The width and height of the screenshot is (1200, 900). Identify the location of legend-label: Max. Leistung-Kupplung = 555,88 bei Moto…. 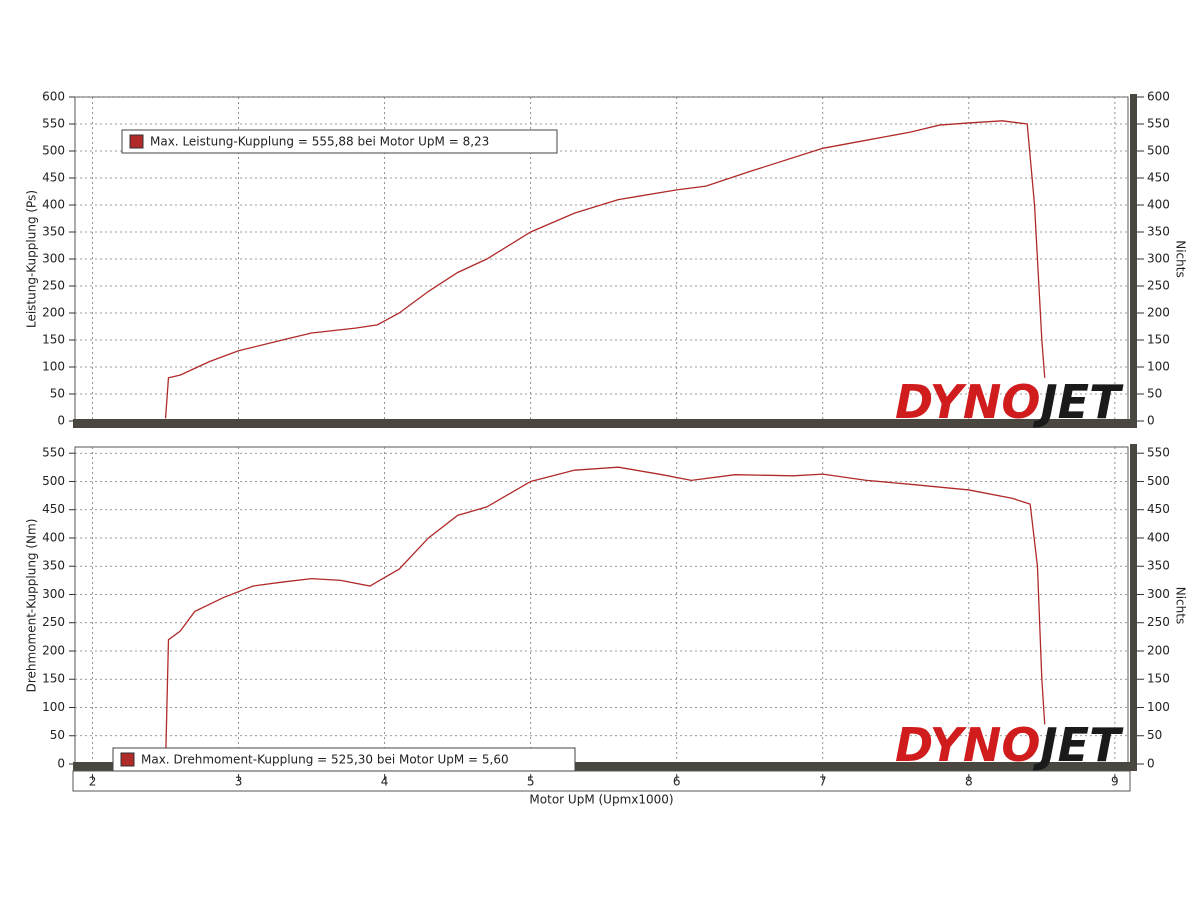
(319, 142).